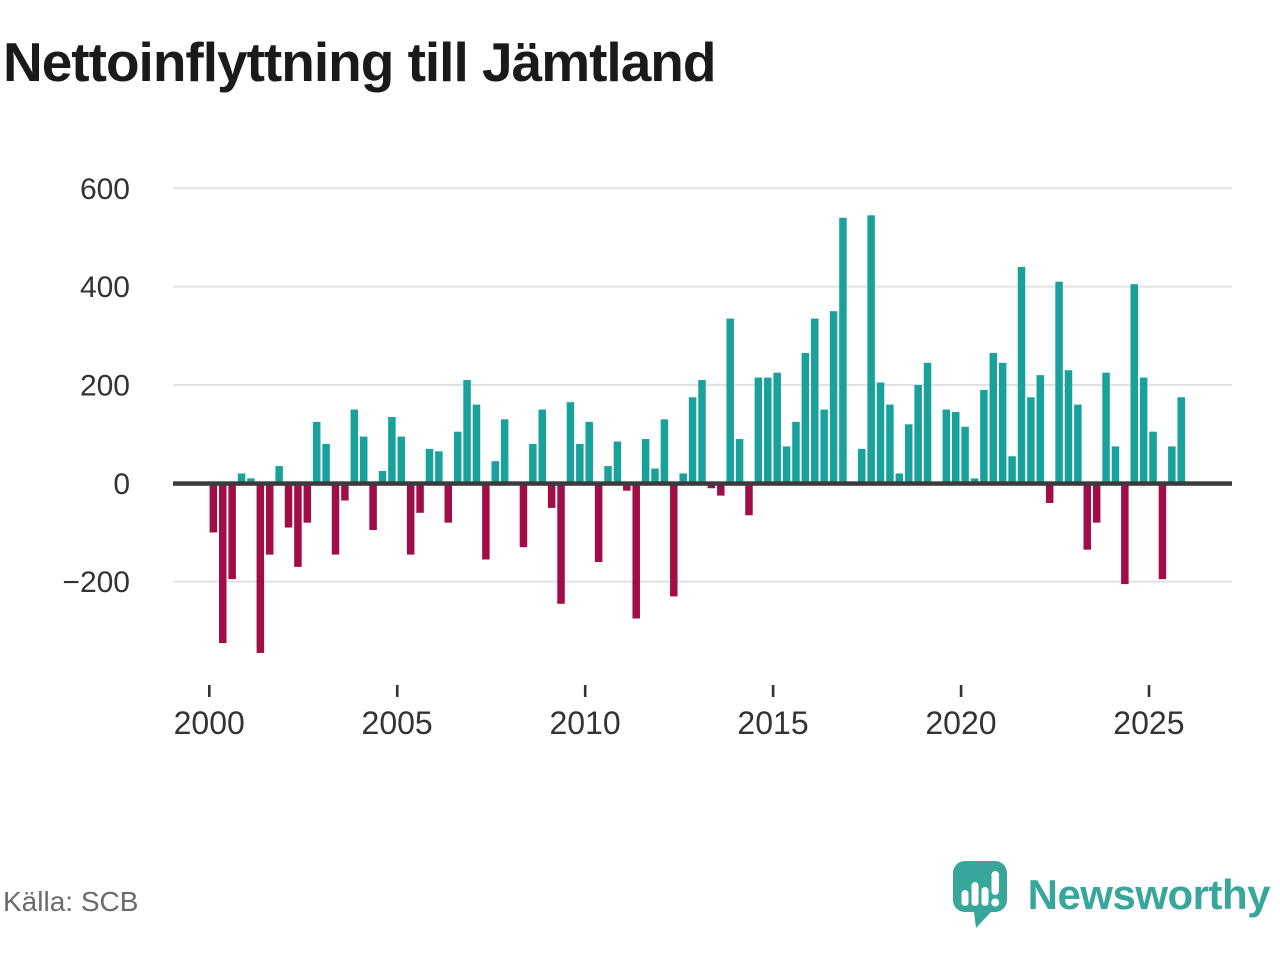 The image size is (1280, 960). Describe the element at coordinates (410, 519) in the screenshot. I see `bar-2005-Q2` at that location.